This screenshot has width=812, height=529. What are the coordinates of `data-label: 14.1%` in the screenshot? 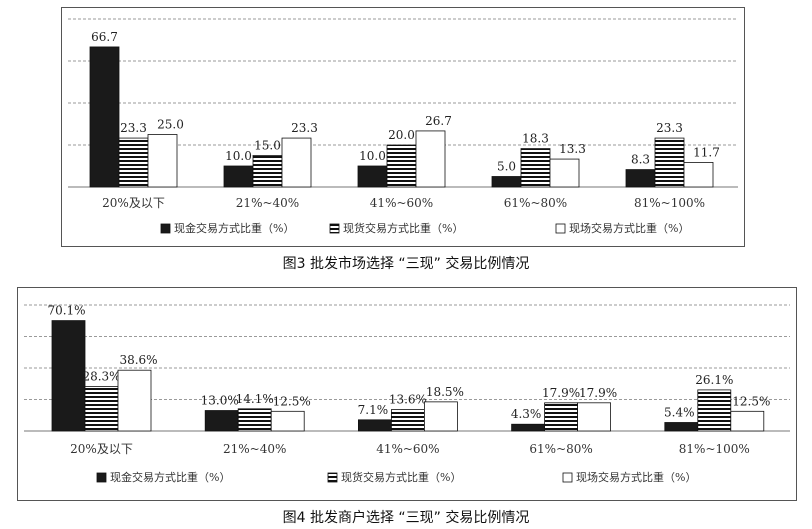 It's located at (255, 399).